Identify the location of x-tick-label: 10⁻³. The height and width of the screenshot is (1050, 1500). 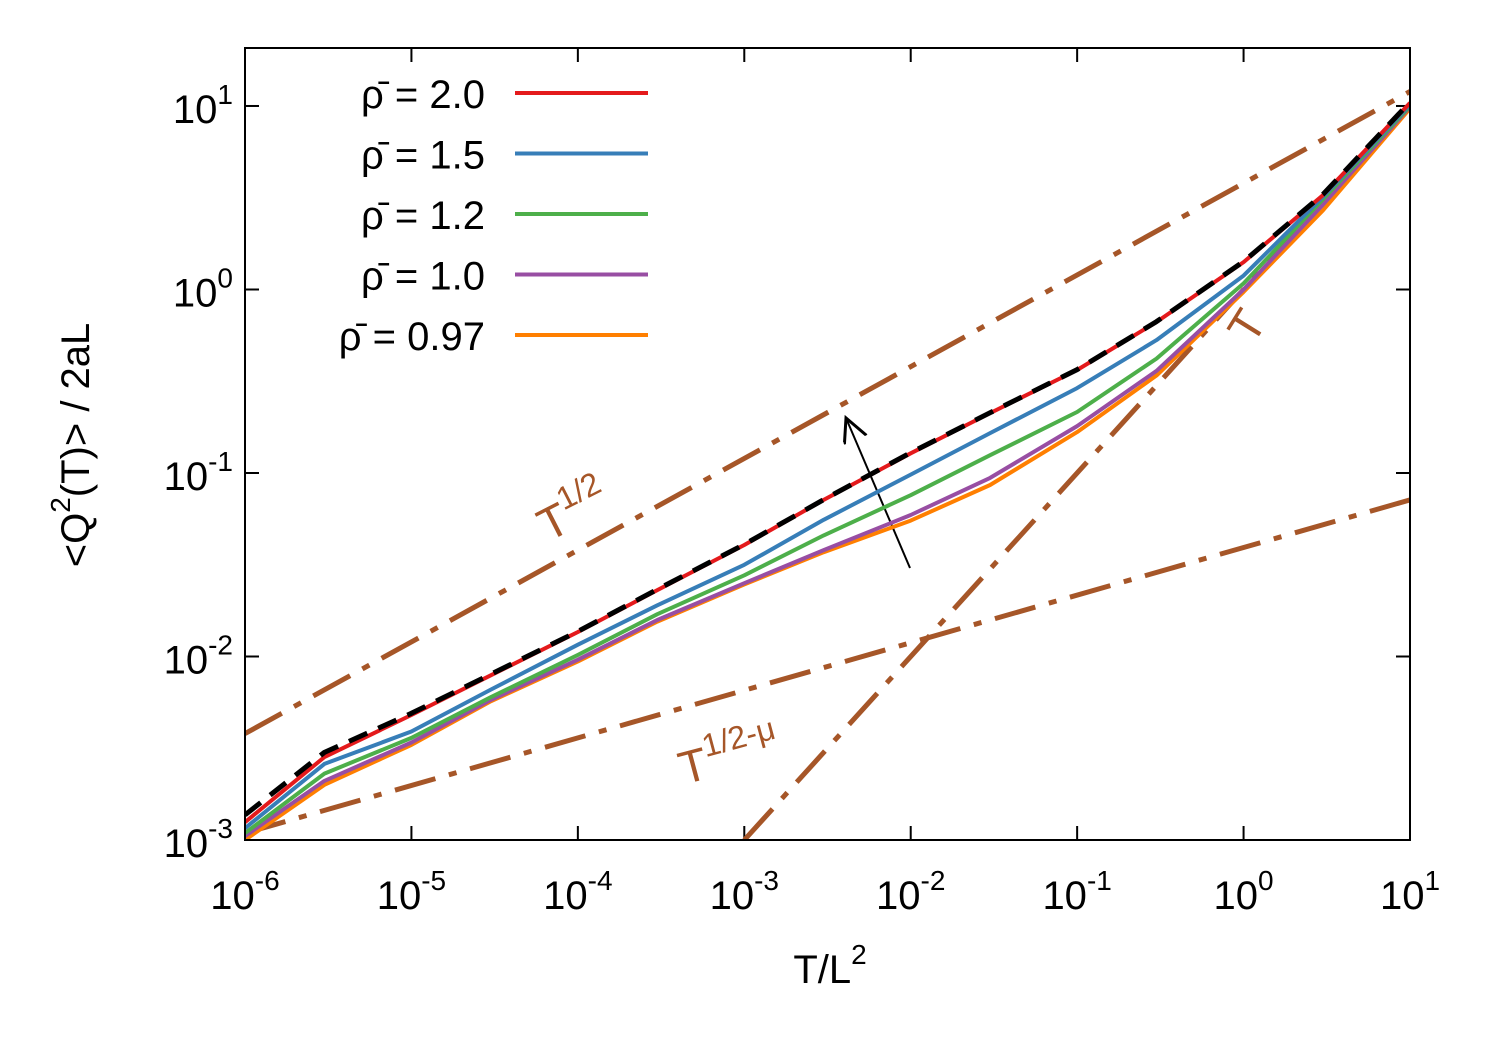
(744, 891).